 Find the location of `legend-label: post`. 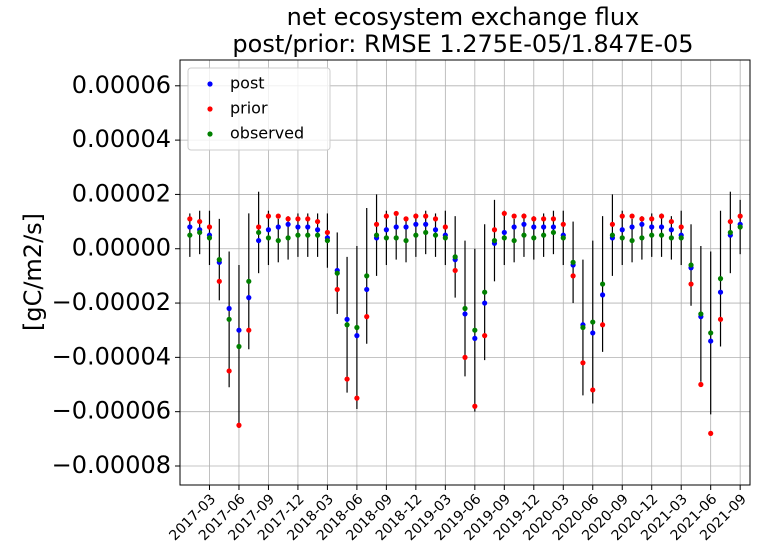

legend-label: post is located at coordinates (247, 83).